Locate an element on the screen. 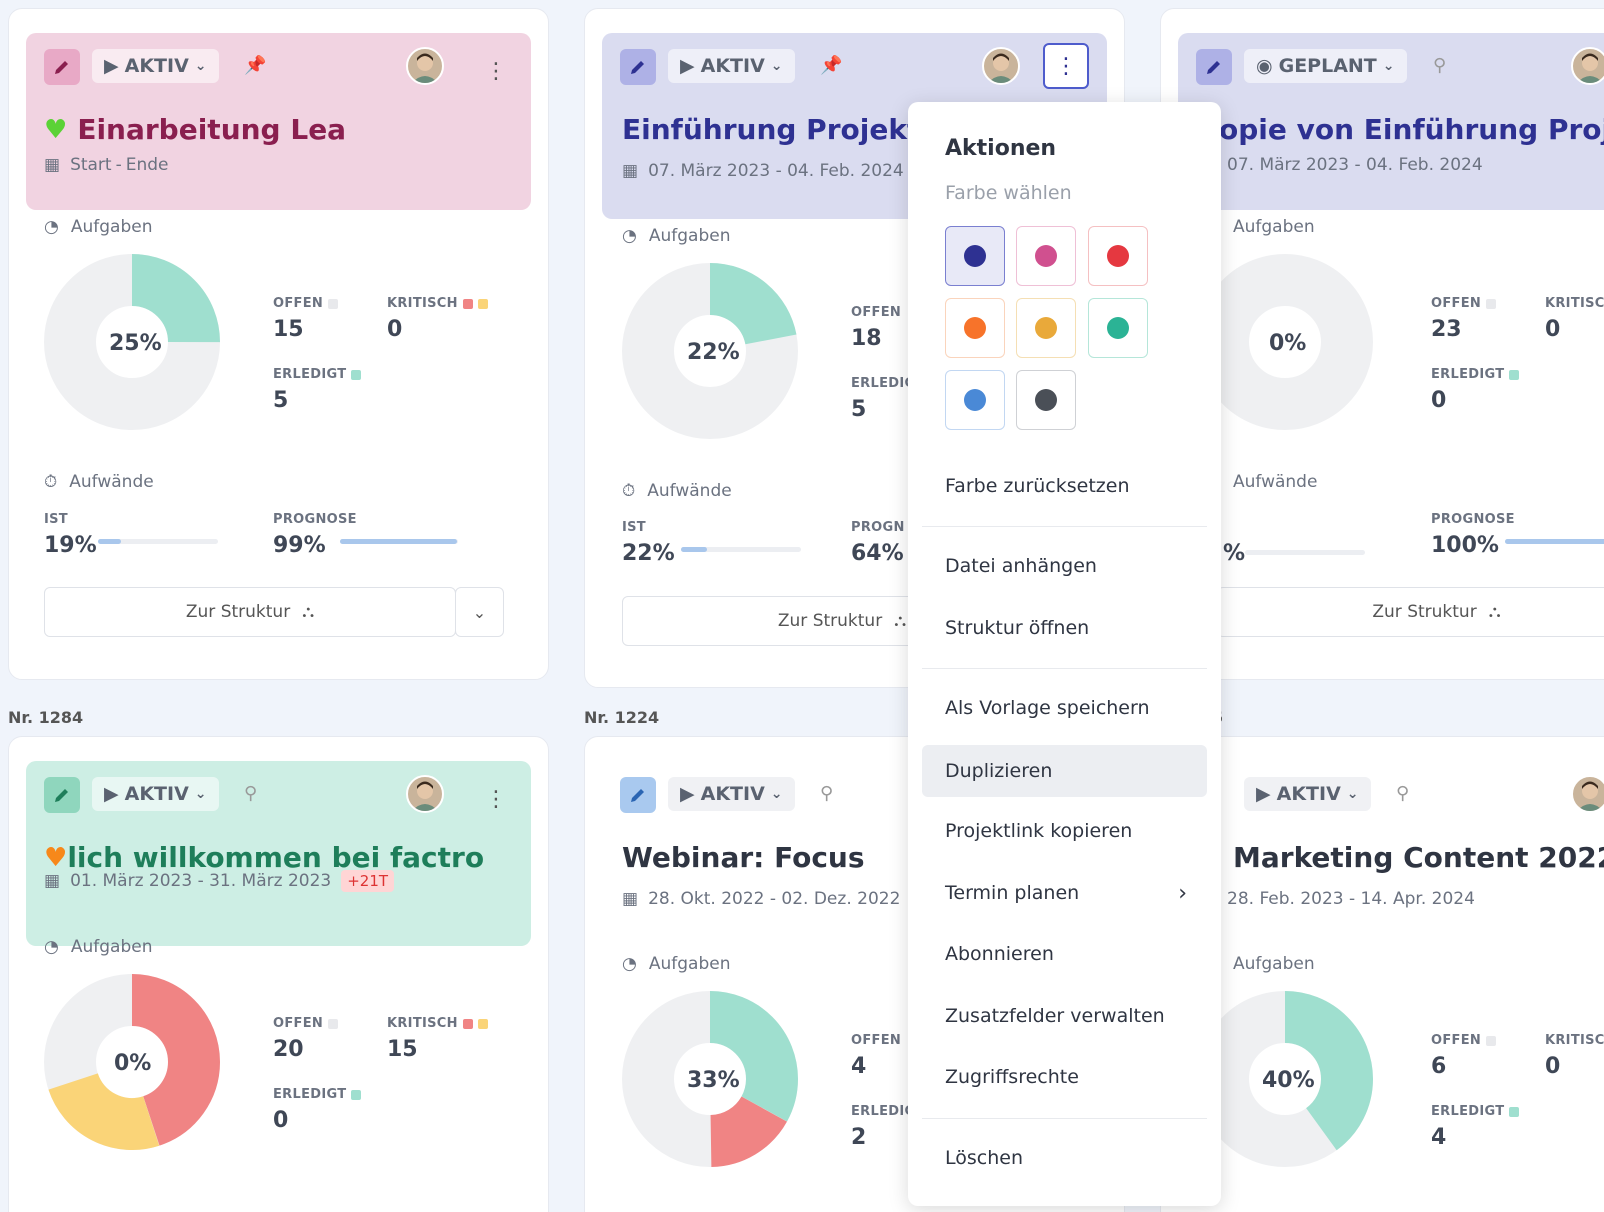  project-number: Nr. 1284 is located at coordinates (46, 717).